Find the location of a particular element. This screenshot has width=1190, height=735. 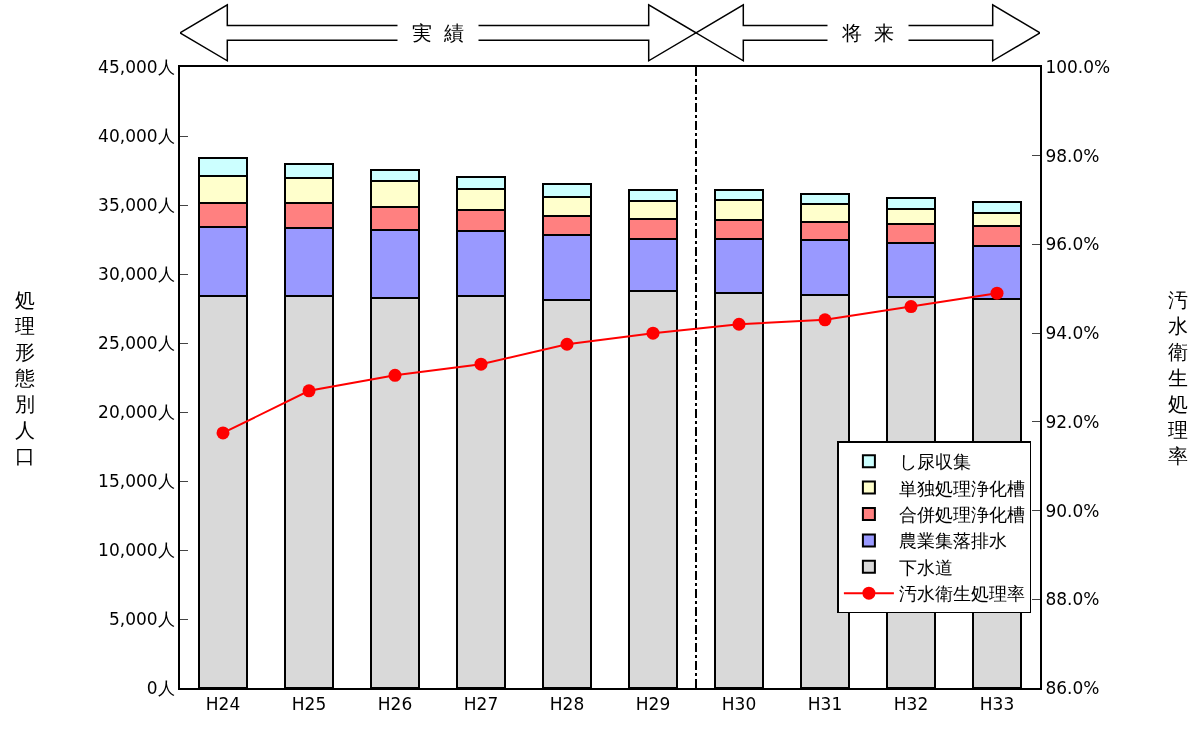

y-tick-label: 25,000人 is located at coordinates (136, 342).